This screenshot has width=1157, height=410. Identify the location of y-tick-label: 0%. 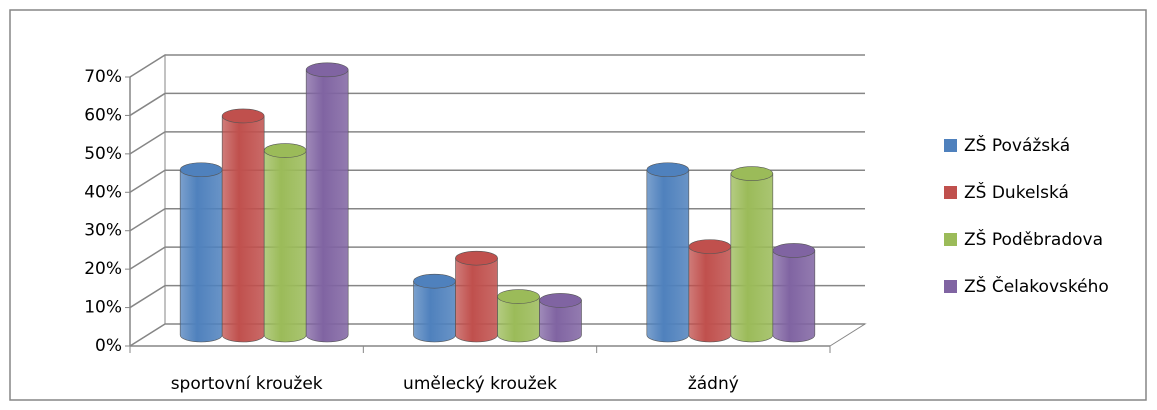
(108, 346).